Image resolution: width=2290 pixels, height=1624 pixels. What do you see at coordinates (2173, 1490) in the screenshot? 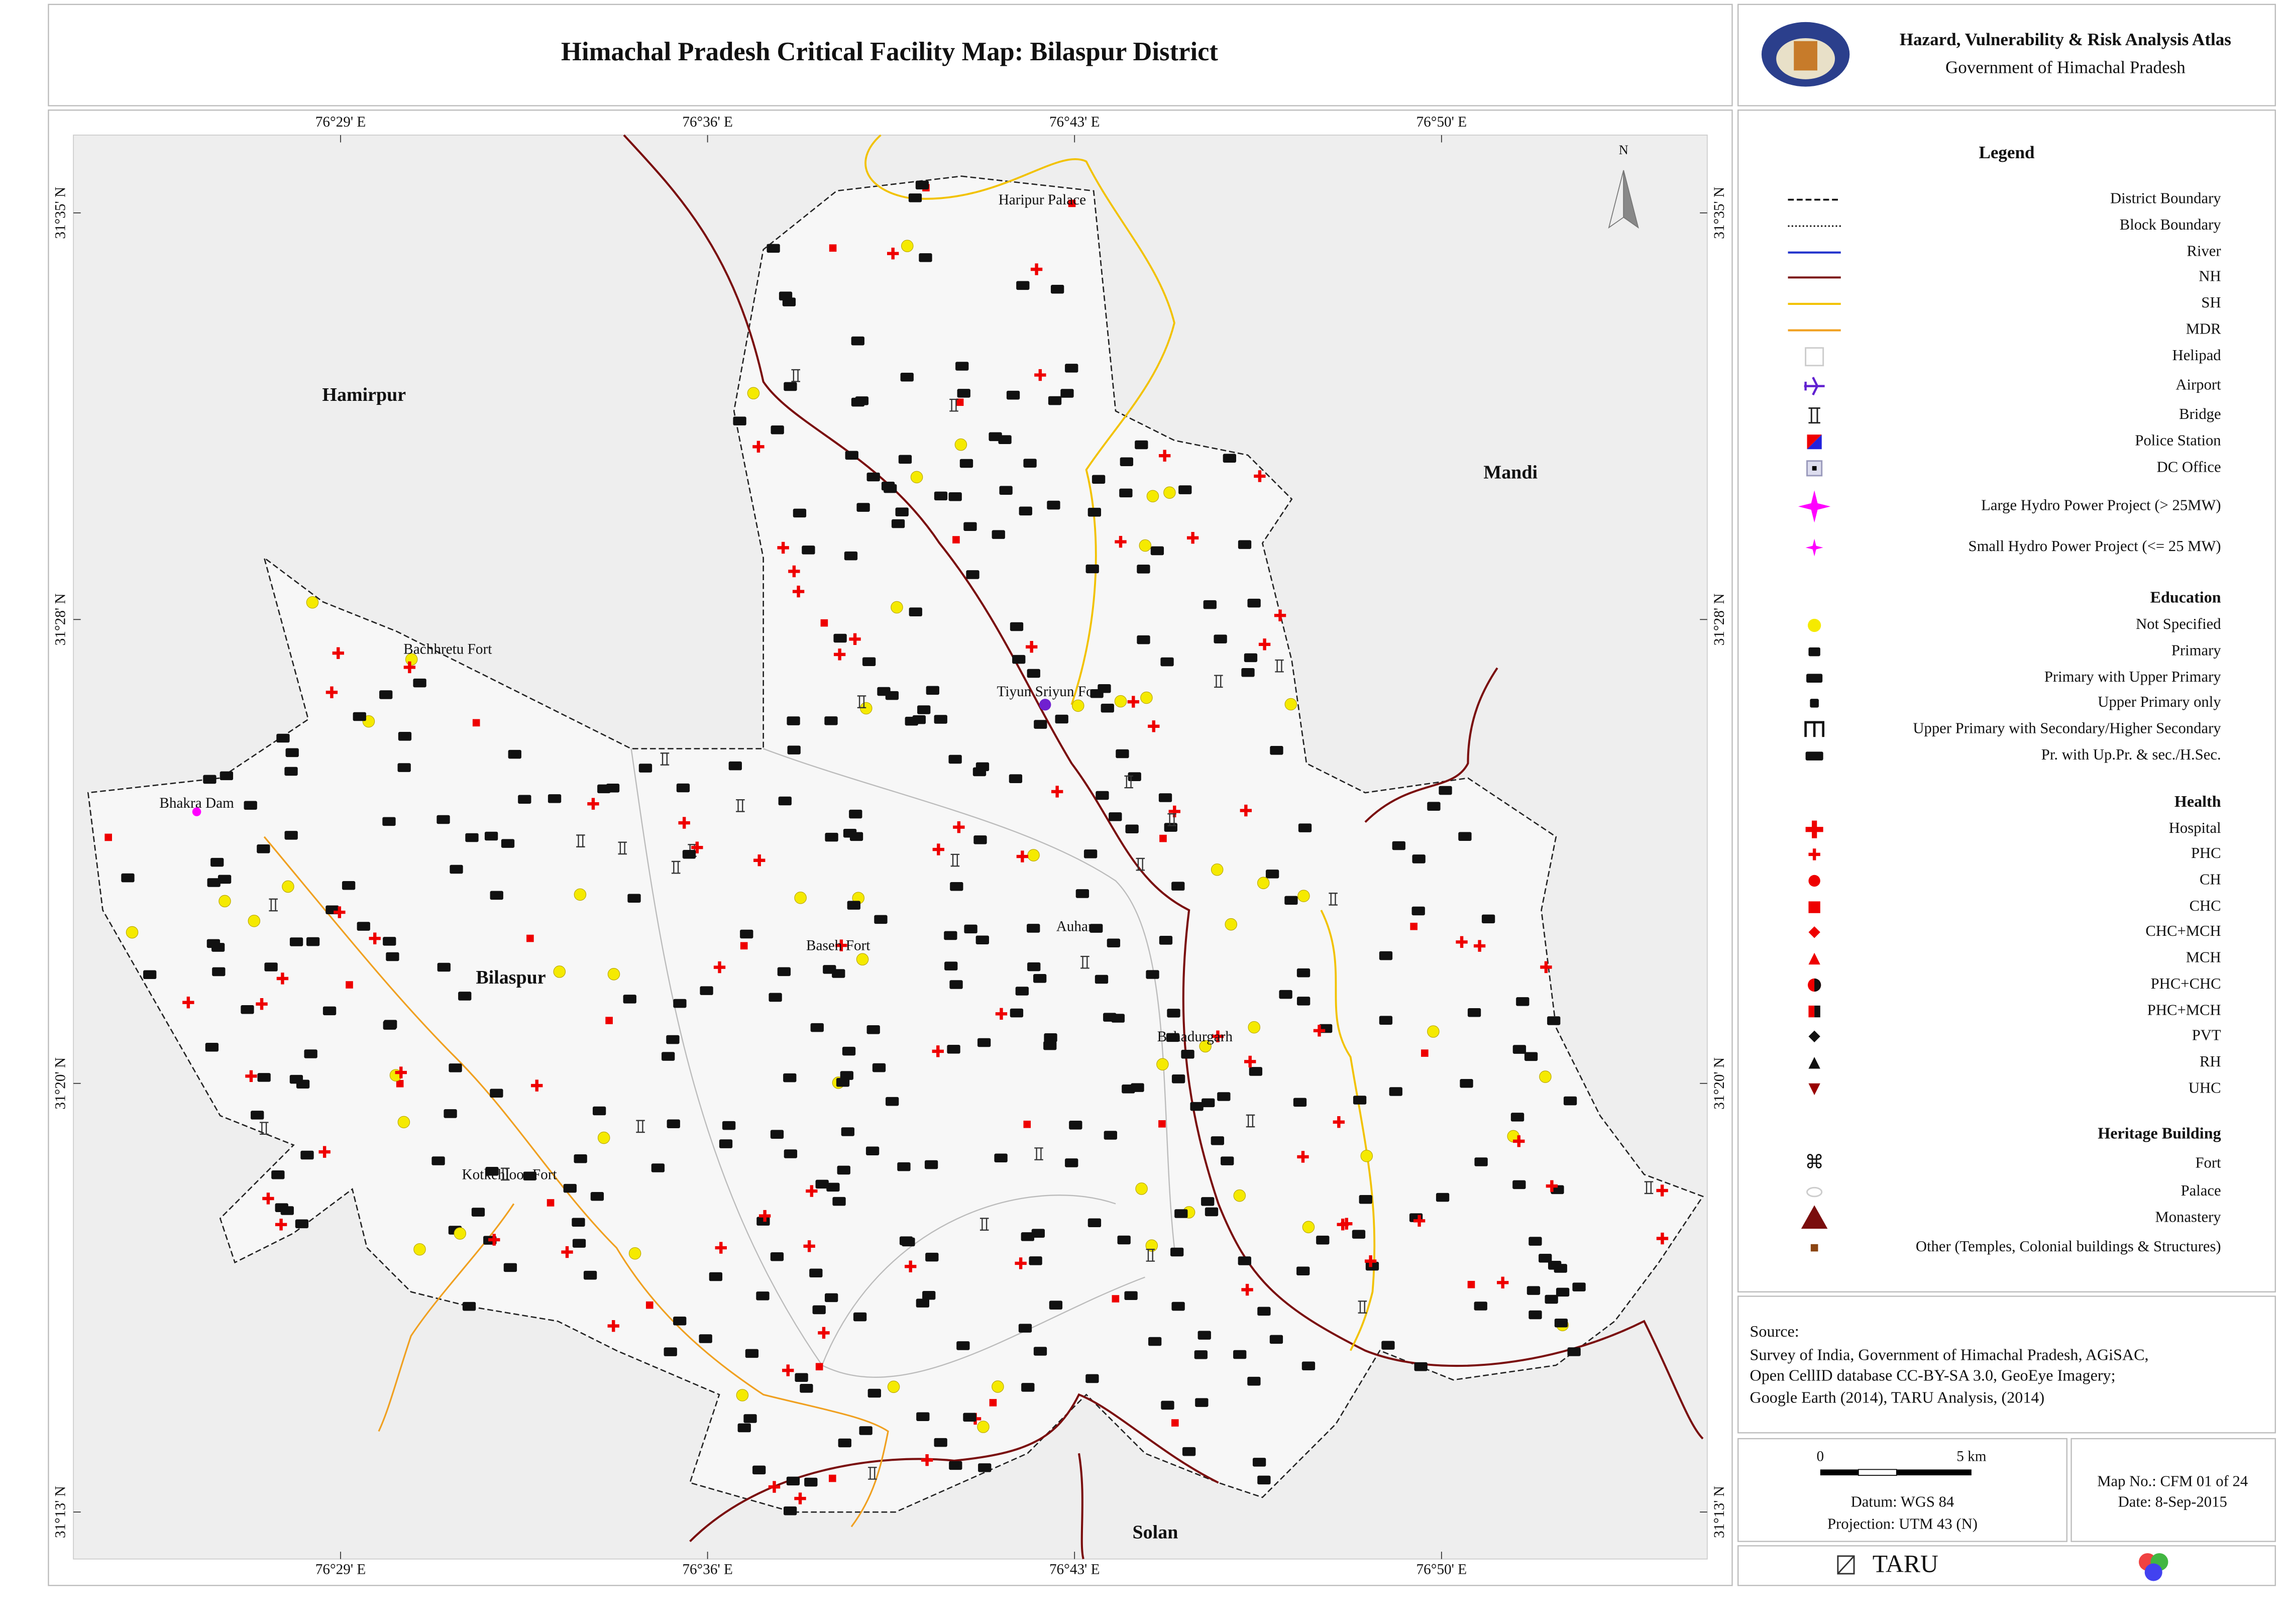
I see `map-info-box` at bounding box center [2173, 1490].